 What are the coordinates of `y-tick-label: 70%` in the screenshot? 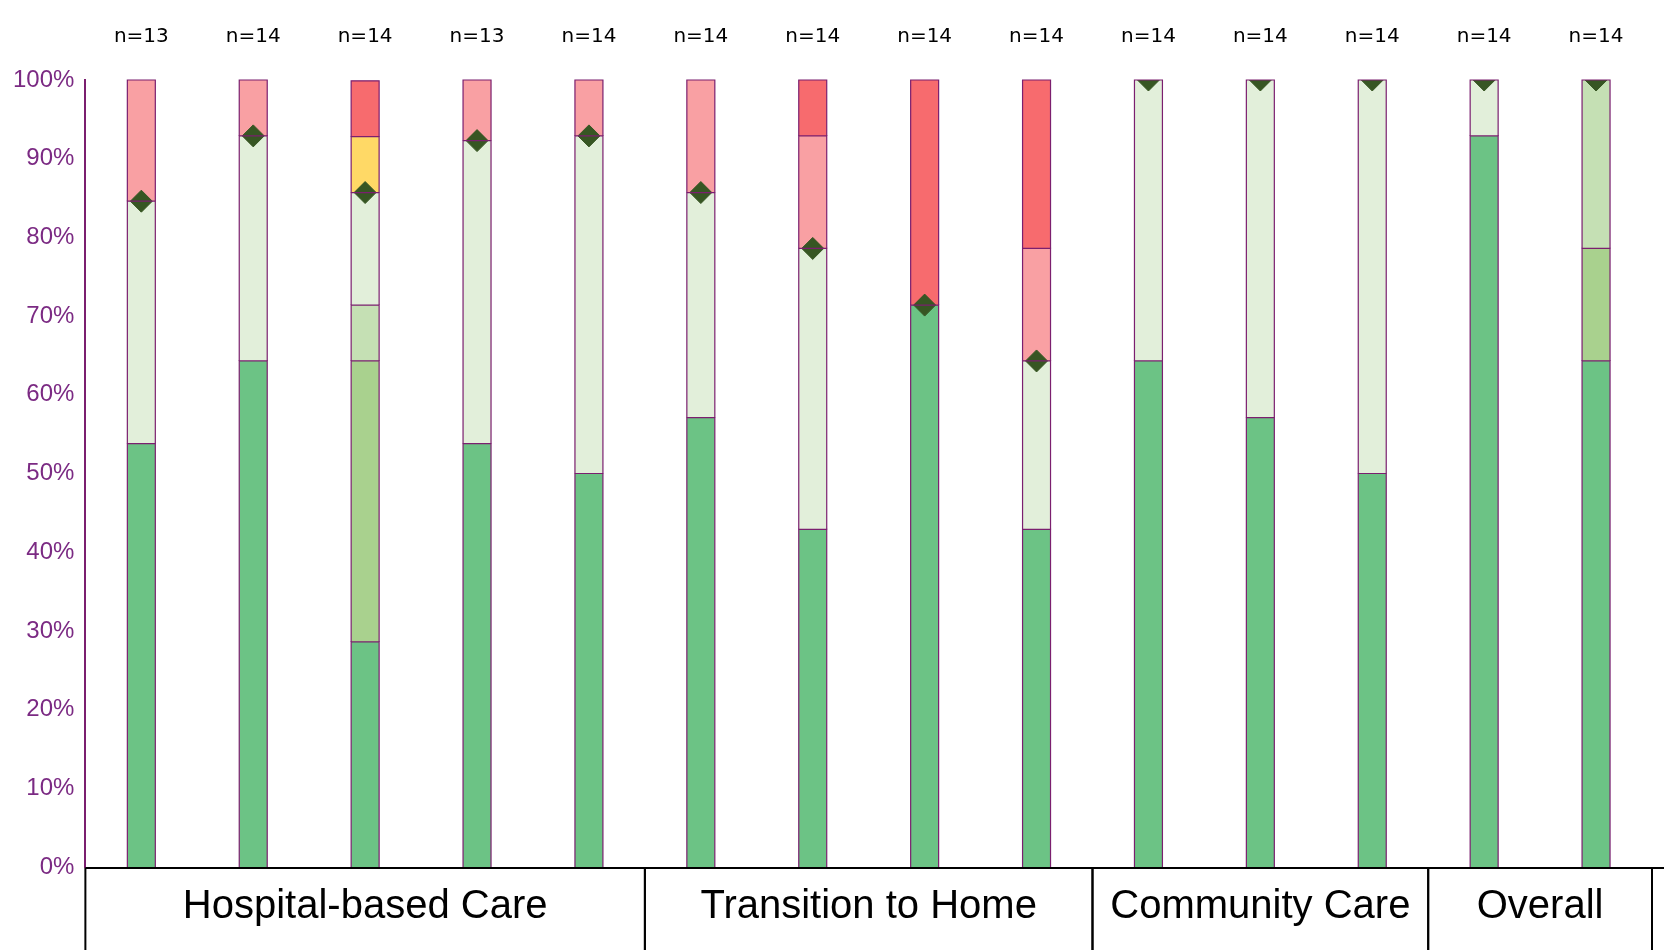 It's located at (50, 314).